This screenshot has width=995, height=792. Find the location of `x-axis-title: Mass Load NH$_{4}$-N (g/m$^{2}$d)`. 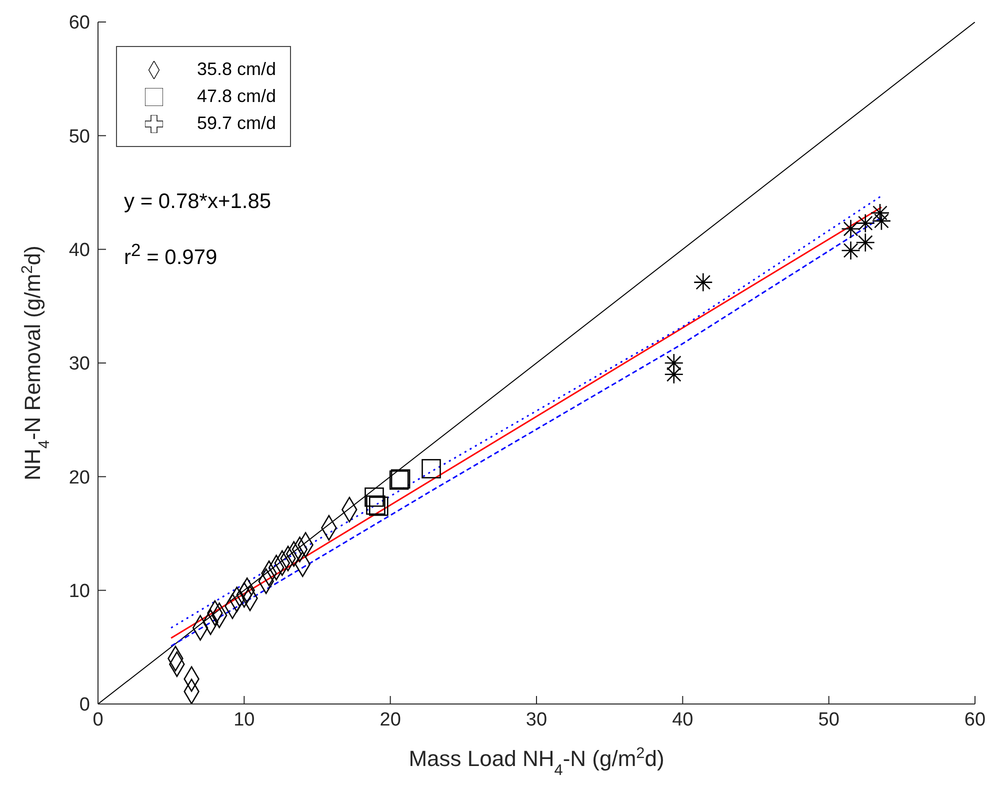

x-axis-title: Mass Load NH$_{4}$-N (g/m$^{2}$d) is located at coordinates (536, 761).